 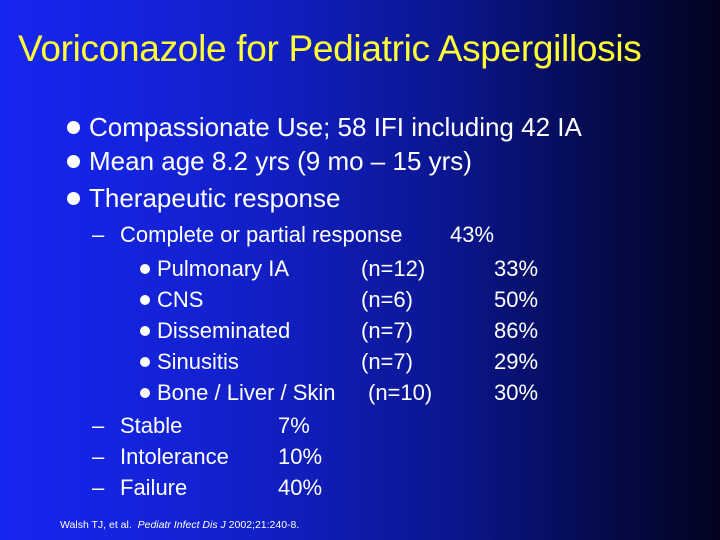 What do you see at coordinates (400, 392) in the screenshot?
I see `site-n: (n=10)` at bounding box center [400, 392].